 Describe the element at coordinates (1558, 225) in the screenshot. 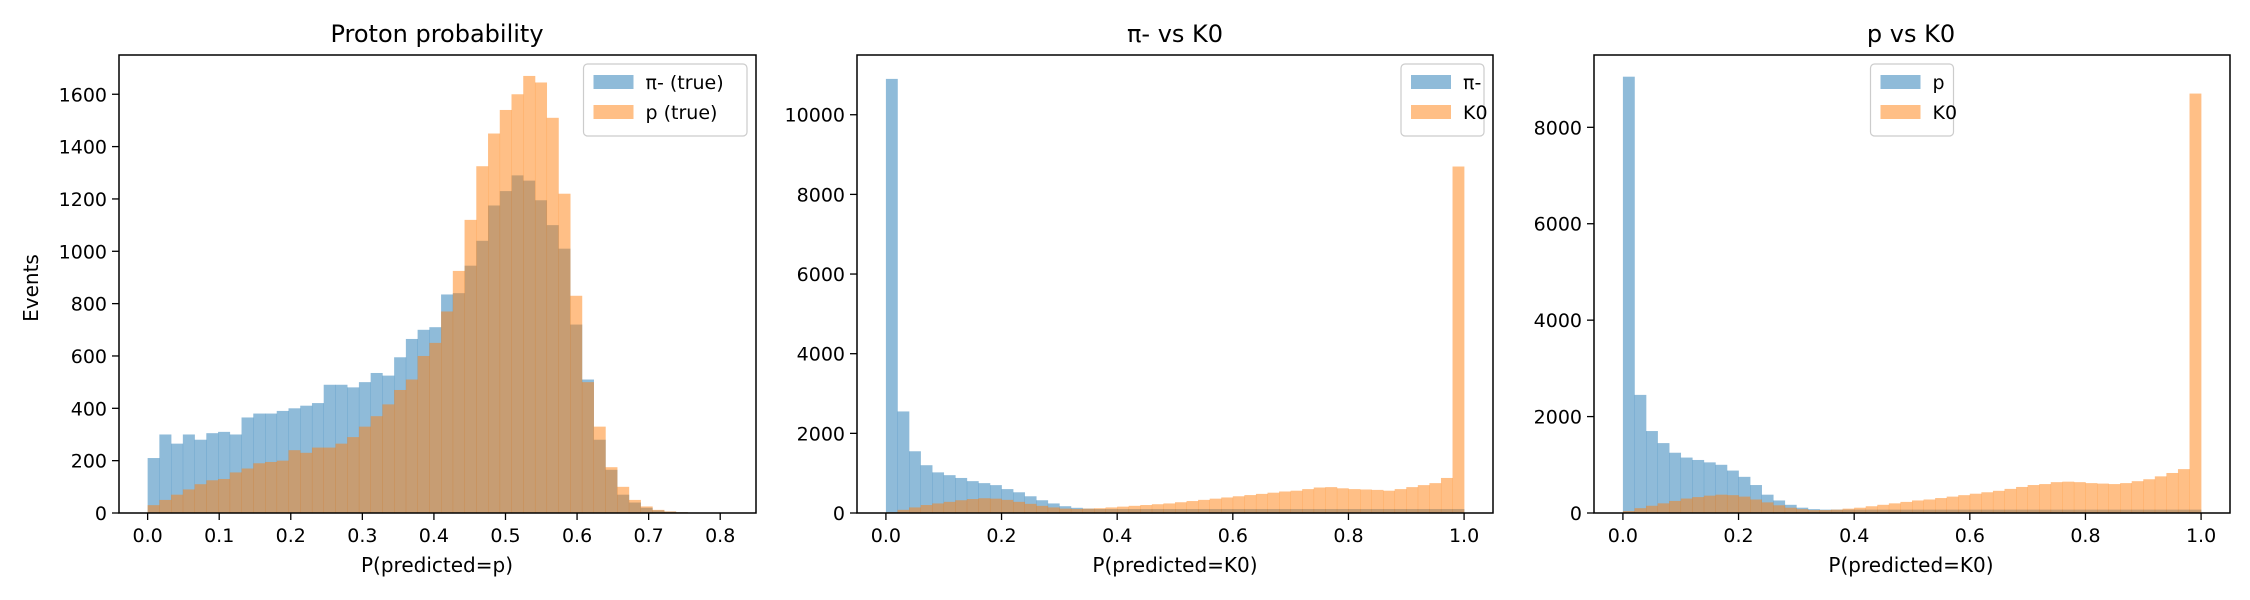

I see `y-tick-label: 6000` at that location.